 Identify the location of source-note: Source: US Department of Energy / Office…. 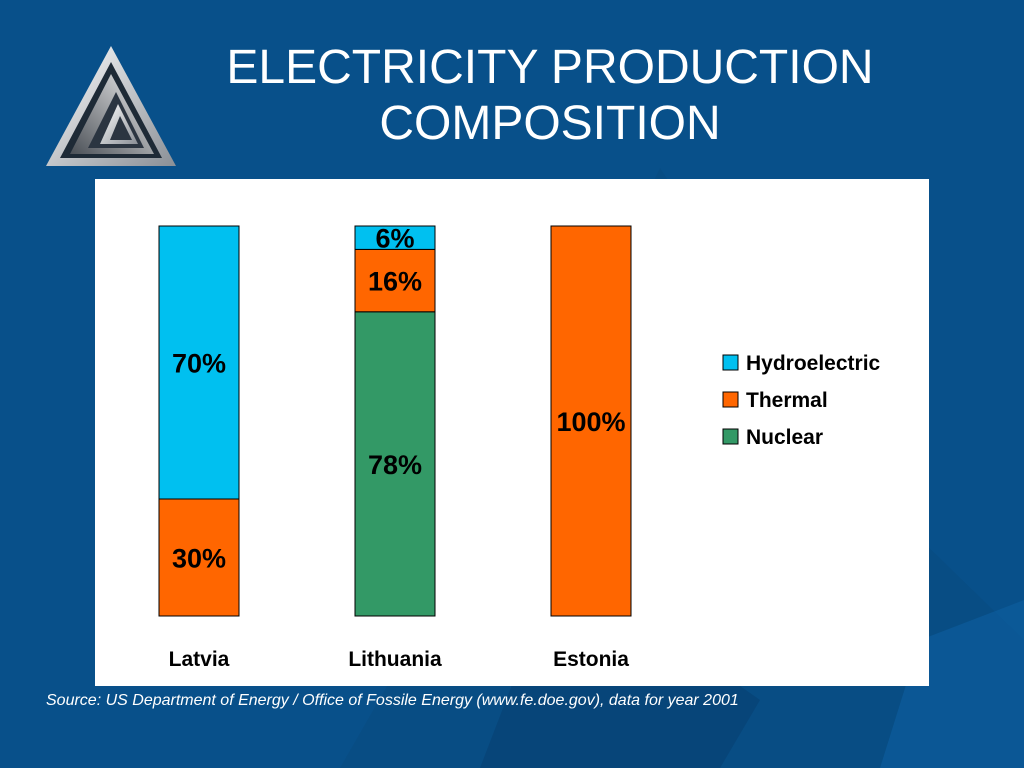
(392, 700).